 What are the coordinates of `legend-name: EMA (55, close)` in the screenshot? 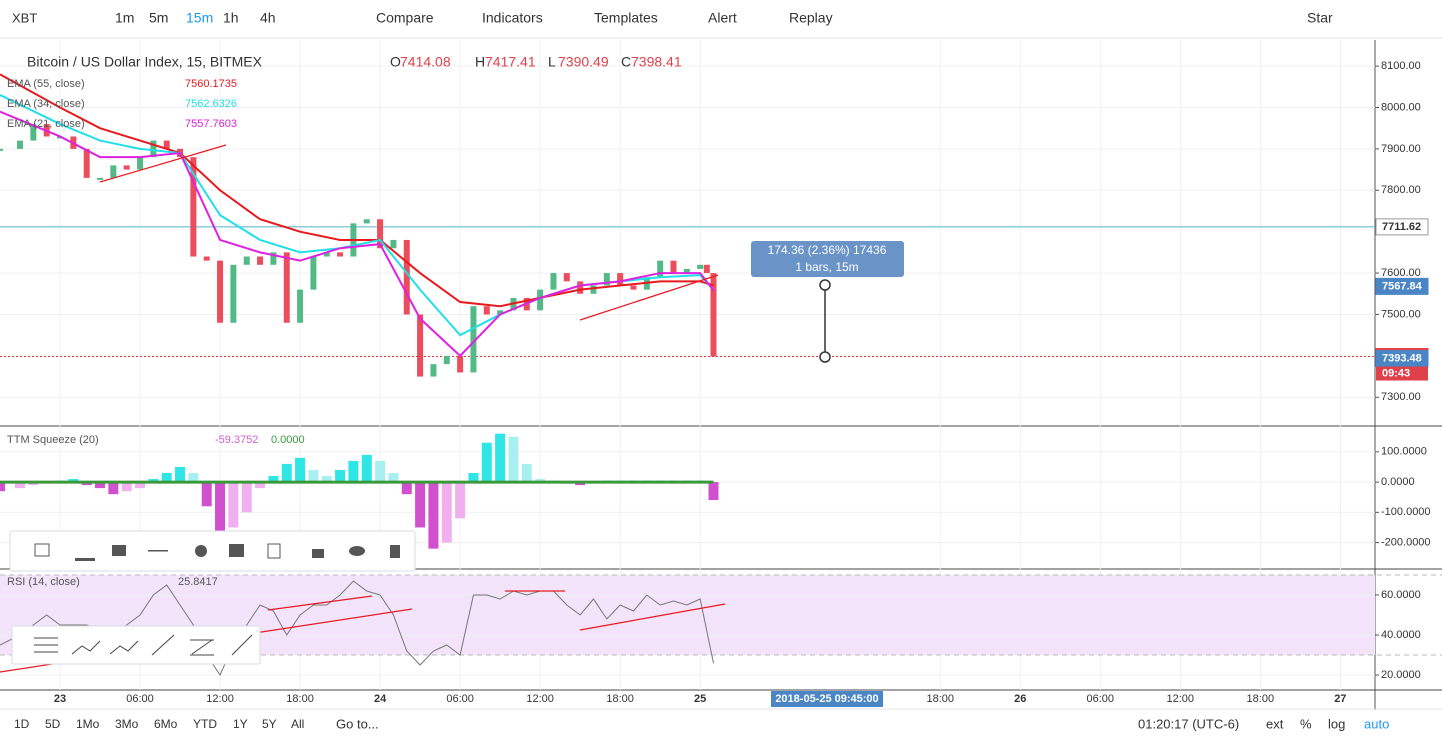 It's located at (46, 84).